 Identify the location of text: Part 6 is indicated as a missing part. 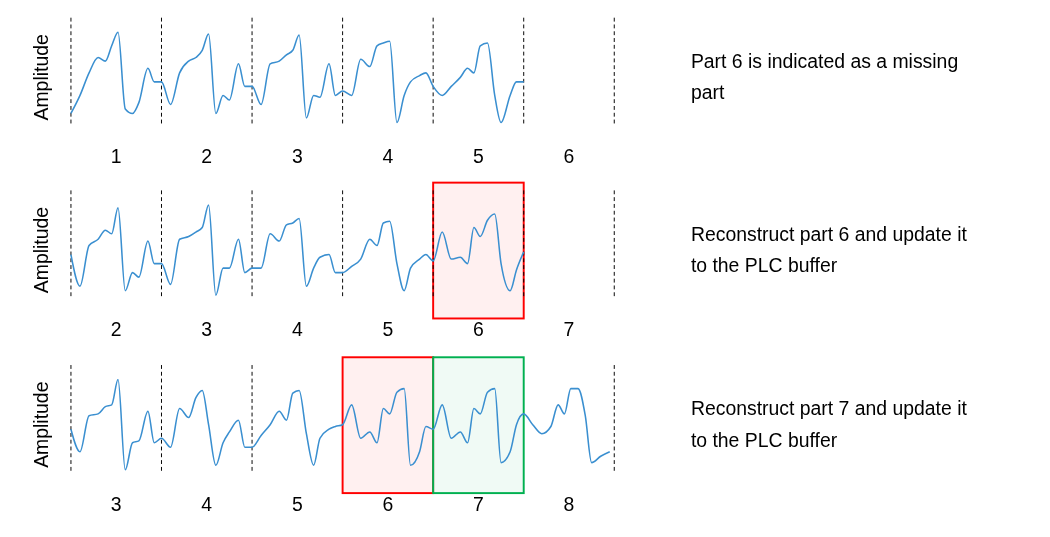
(824, 77).